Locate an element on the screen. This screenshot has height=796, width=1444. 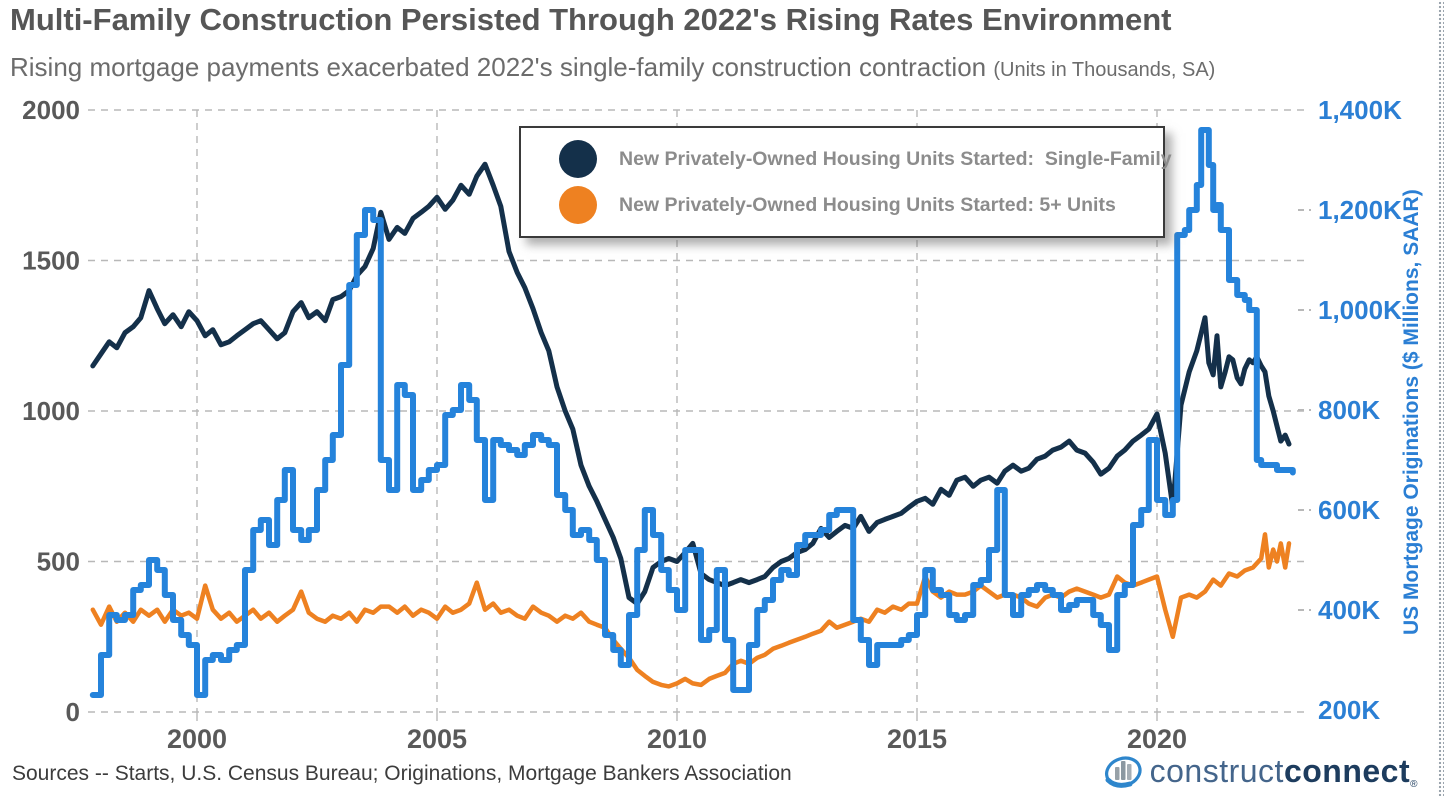
screenshot-dotted-edge is located at coordinates (1440, 398).